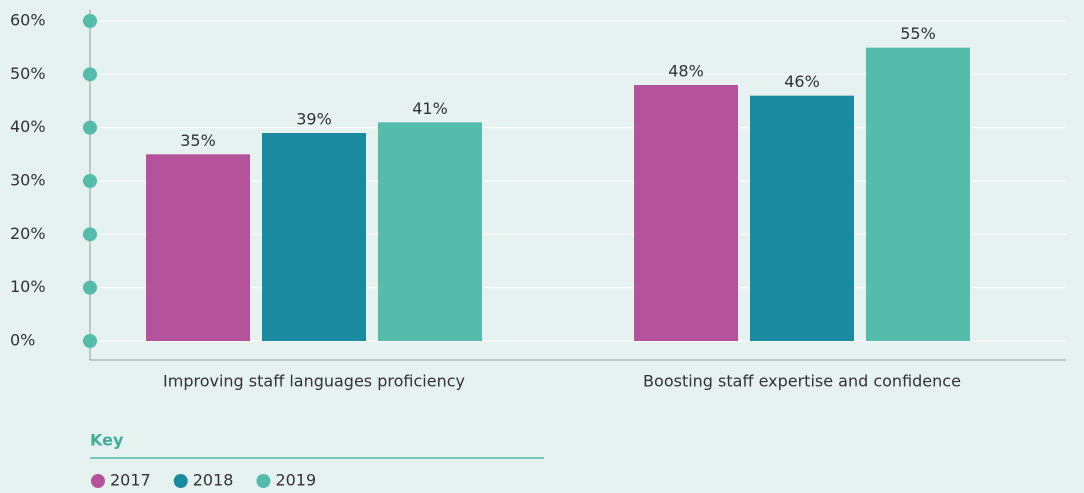 The height and width of the screenshot is (493, 1084). I want to click on value-label: 48%, so click(686, 71).